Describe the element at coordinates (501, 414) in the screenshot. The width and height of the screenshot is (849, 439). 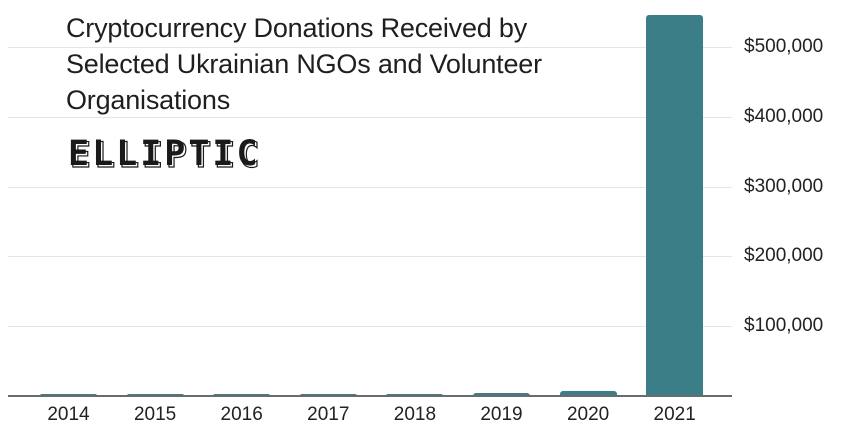
I see `x-tick-label: 2019` at that location.